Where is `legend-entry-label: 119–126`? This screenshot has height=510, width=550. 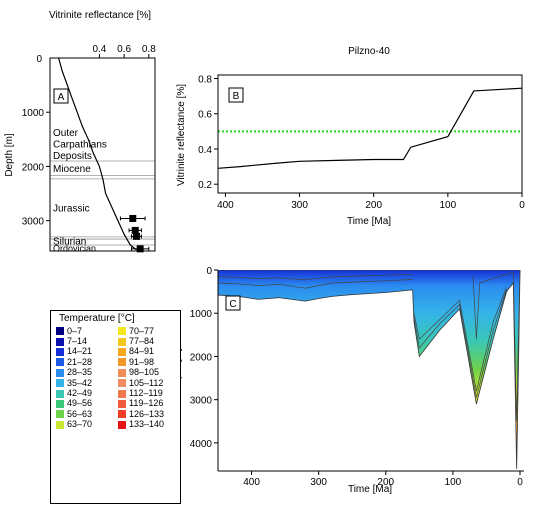
legend-entry-label: 119–126 is located at coordinates (146, 403).